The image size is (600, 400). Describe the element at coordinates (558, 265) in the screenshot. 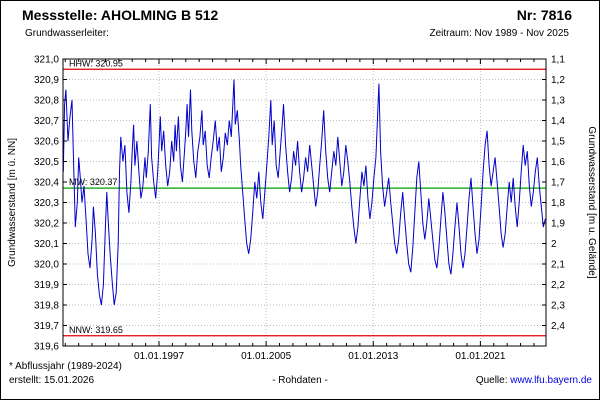

I see `y-tick-label-right: 2,1` at that location.